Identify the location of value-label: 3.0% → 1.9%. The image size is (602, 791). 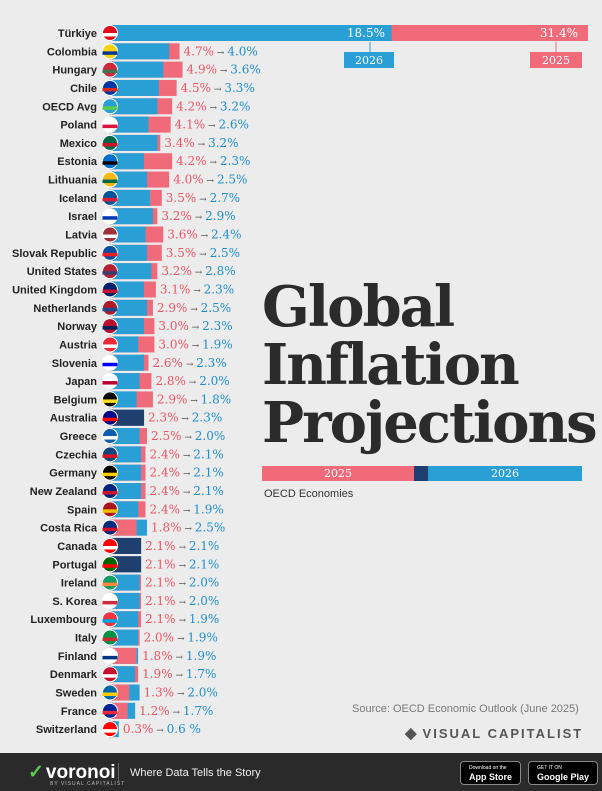
(195, 344).